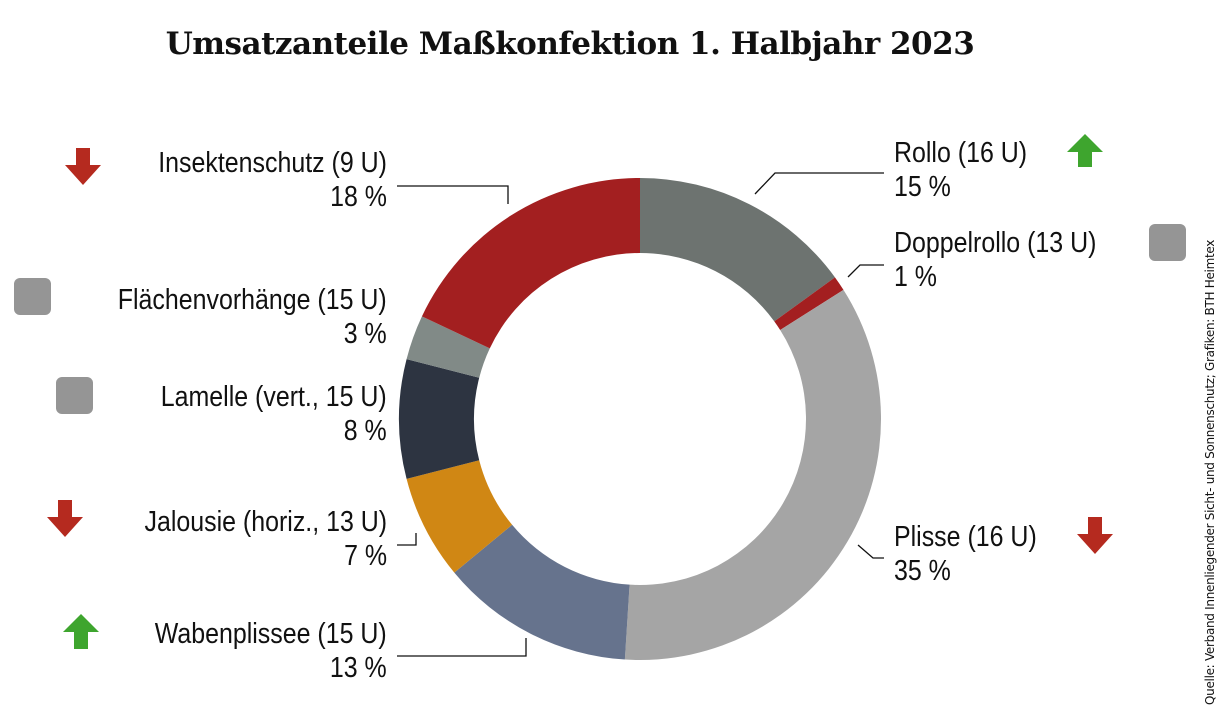 Image resolution: width=1228 pixels, height=718 pixels. What do you see at coordinates (462, 647) in the screenshot?
I see `leader-line-wabenplissee` at bounding box center [462, 647].